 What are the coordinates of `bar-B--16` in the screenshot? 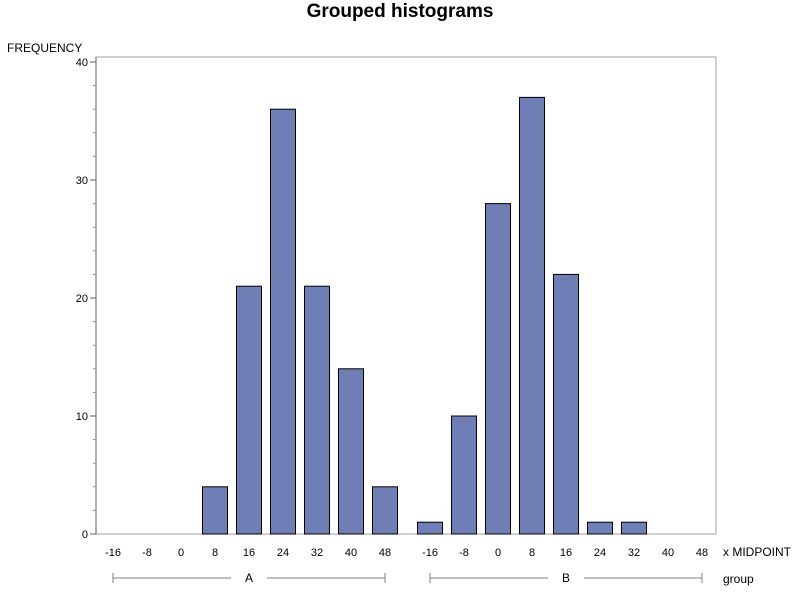 It's located at (430, 528).